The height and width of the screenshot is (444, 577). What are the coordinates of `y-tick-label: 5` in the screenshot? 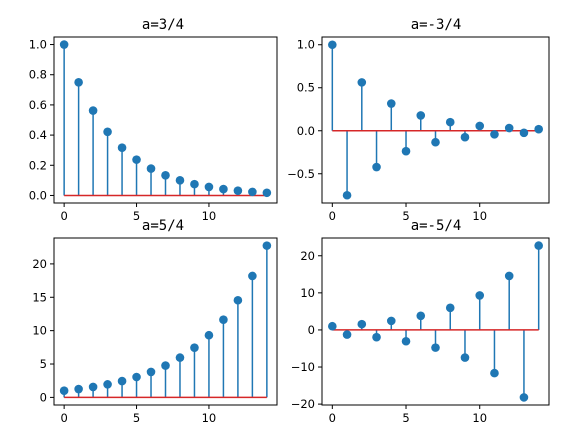 It's located at (43, 364).